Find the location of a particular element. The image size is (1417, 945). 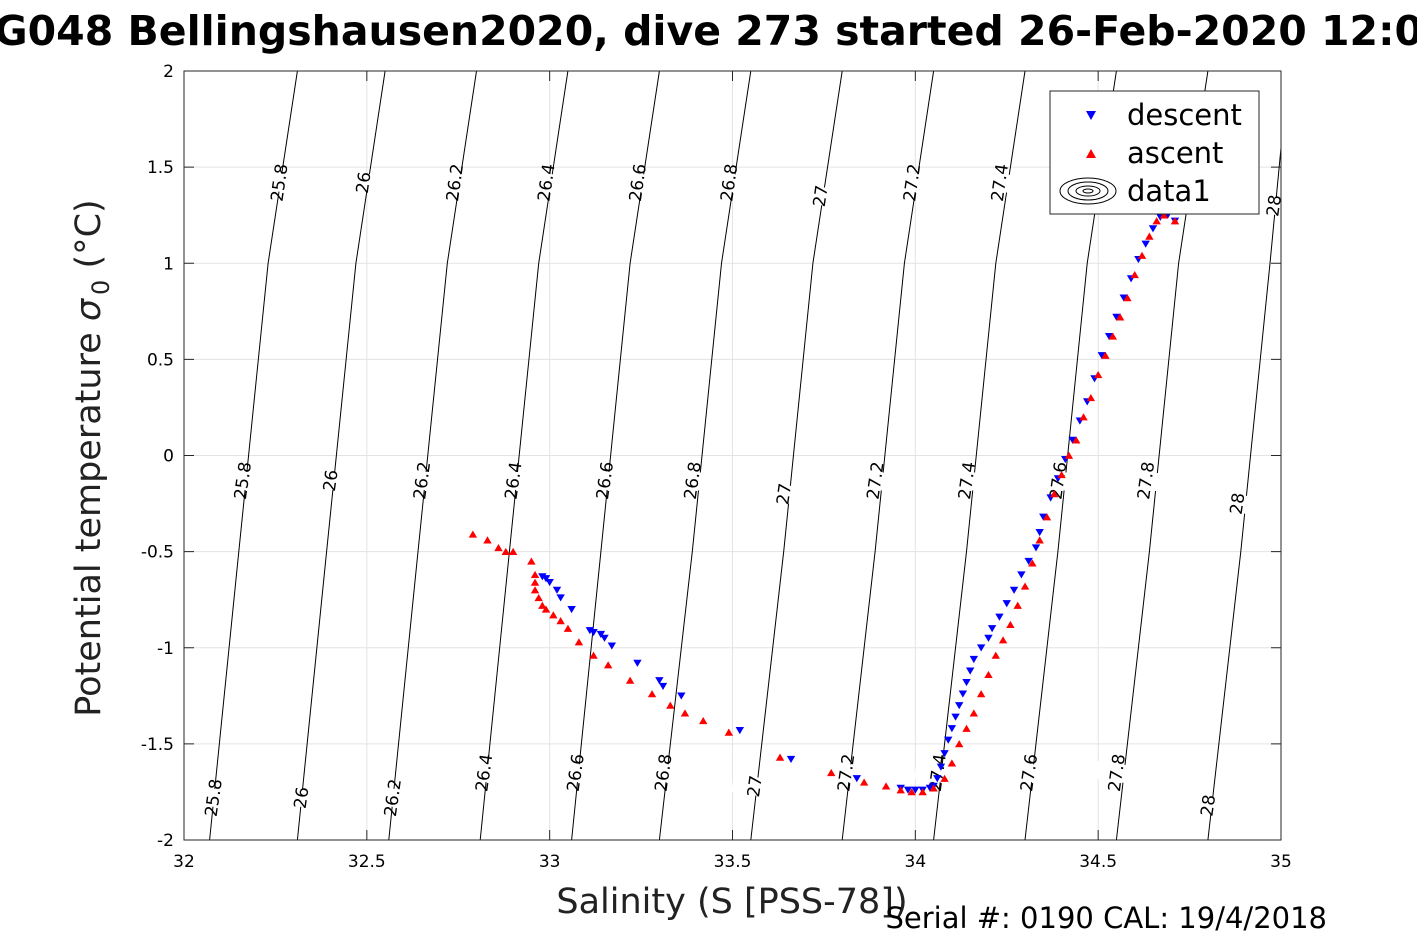

y-tick-label: -1.5 is located at coordinates (157, 745).